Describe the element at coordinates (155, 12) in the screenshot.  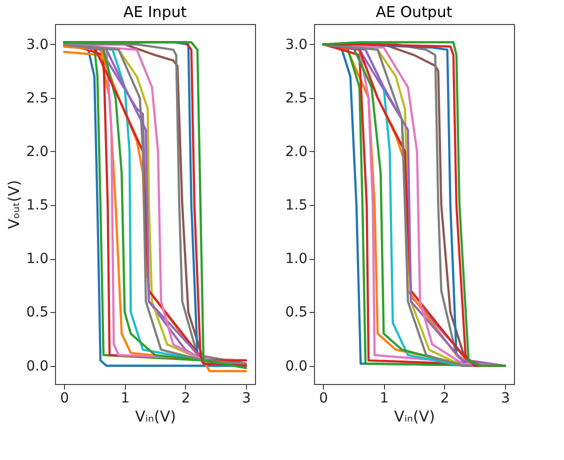
I see `chart-title: AE Input` at that location.